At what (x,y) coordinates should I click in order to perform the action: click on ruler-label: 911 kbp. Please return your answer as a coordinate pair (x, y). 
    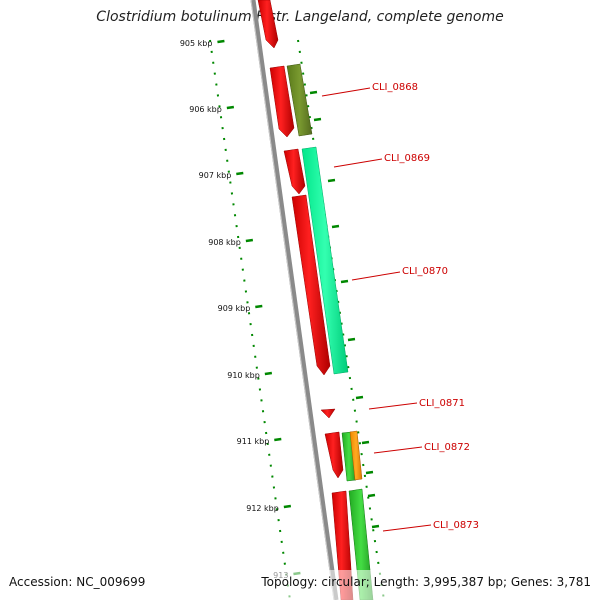
    Looking at the image, I should click on (253, 441).